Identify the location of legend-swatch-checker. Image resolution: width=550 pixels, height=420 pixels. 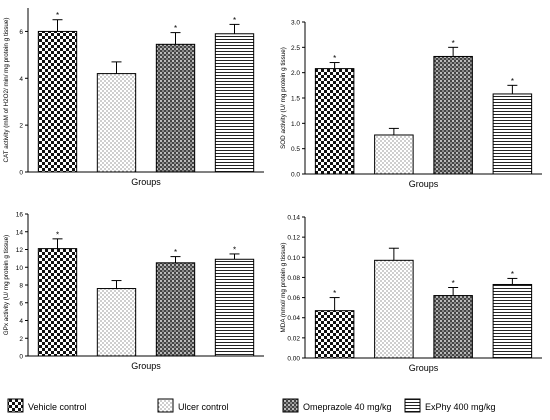
(15, 405).